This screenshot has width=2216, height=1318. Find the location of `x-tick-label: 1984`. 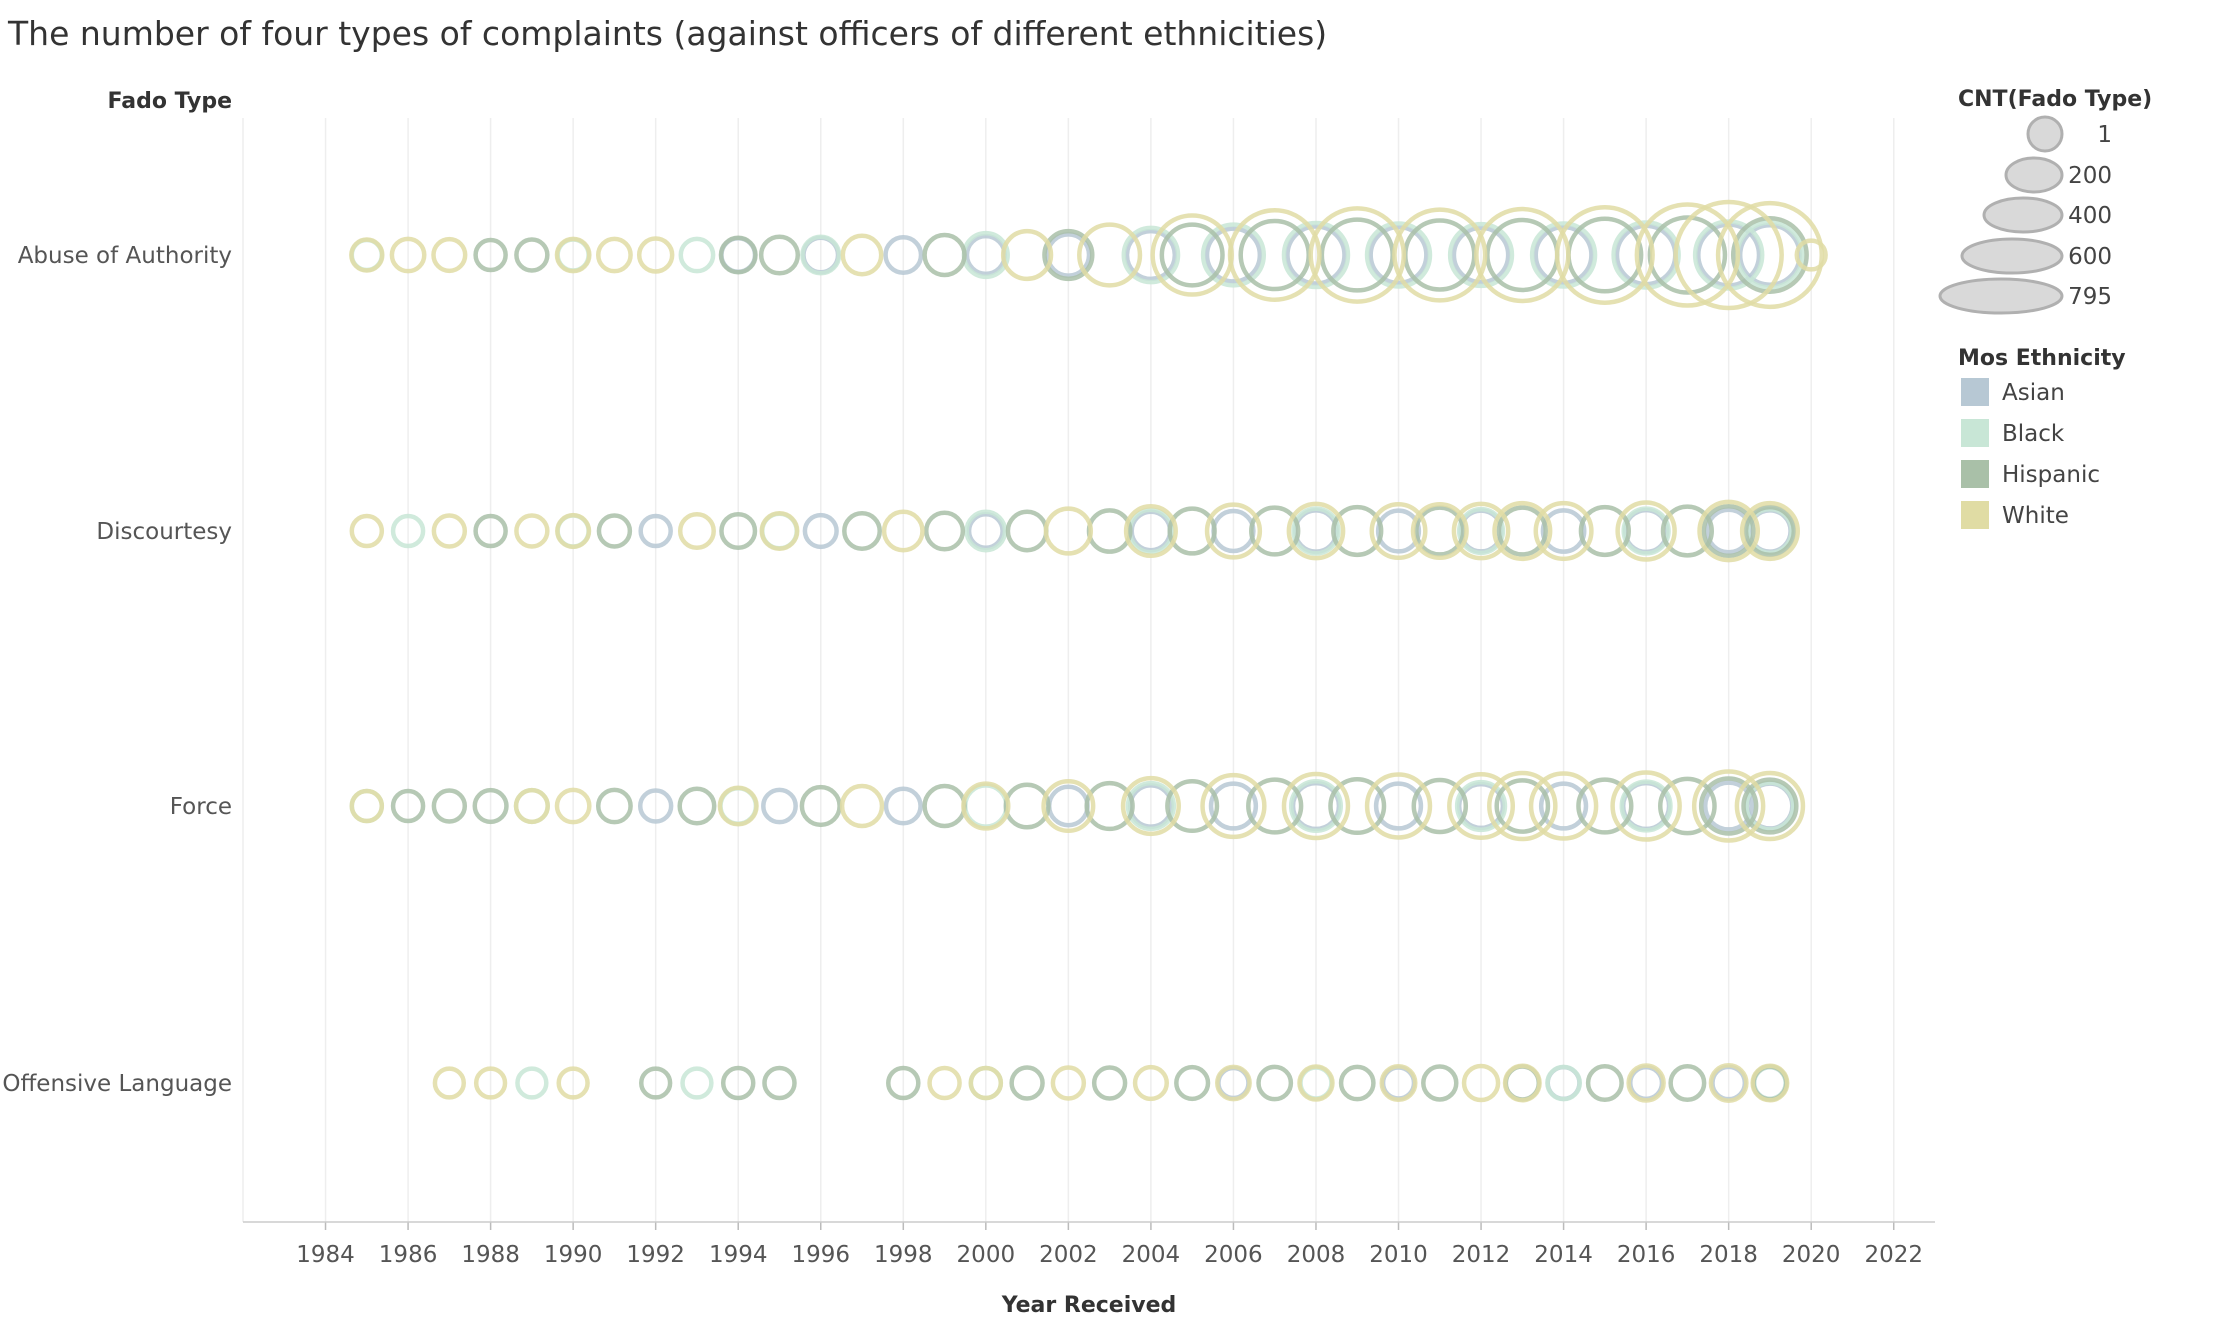

x-tick-label: 1984 is located at coordinates (325, 1255).